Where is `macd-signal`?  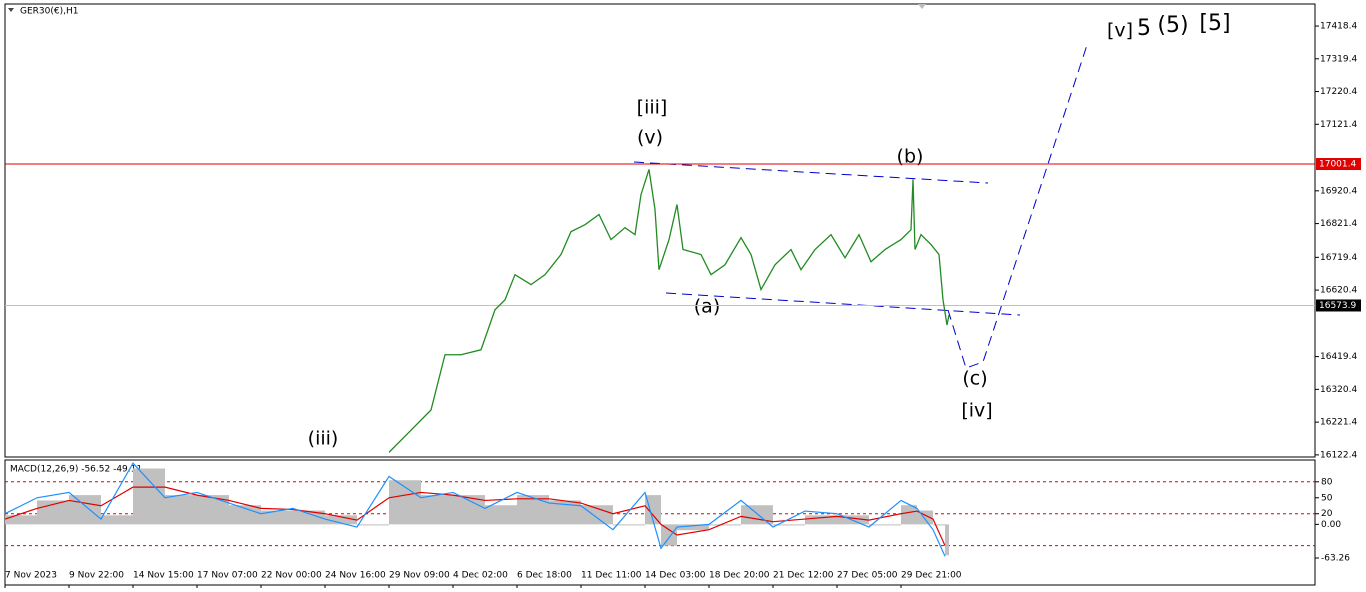 macd-signal is located at coordinates (475, 516).